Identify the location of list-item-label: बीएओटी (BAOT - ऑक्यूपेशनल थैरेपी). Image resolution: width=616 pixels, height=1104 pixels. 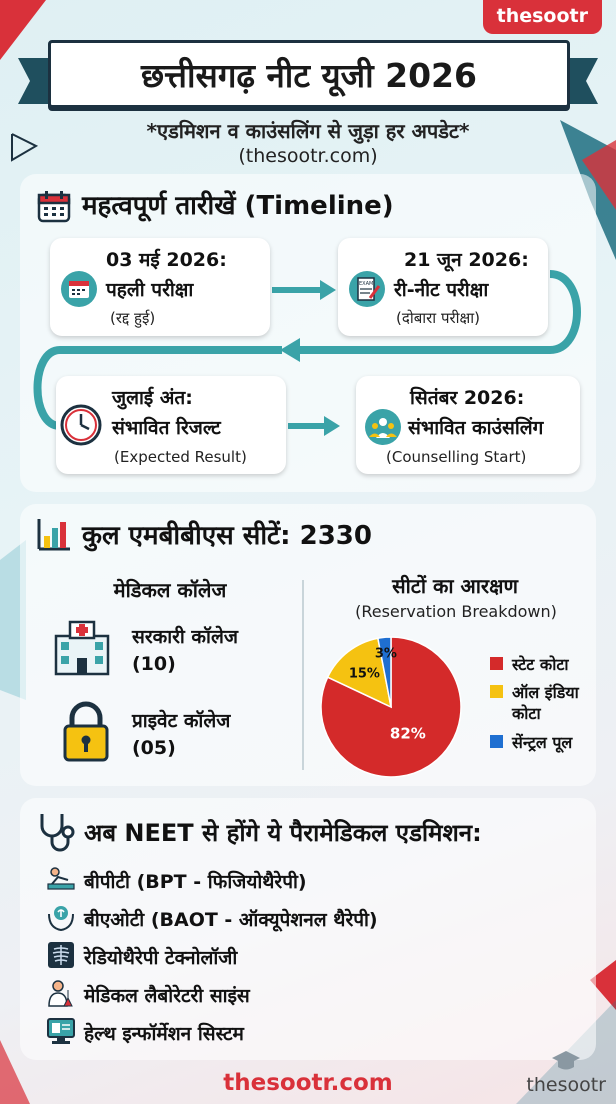
(231, 920).